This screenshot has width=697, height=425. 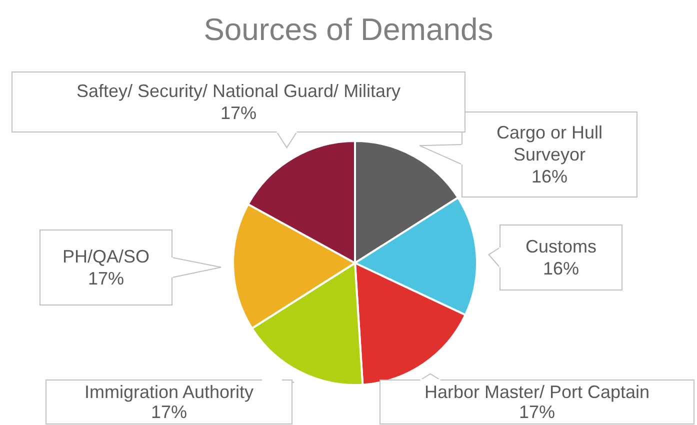 I want to click on chart-title: Sources of Demands, so click(x=349, y=29).